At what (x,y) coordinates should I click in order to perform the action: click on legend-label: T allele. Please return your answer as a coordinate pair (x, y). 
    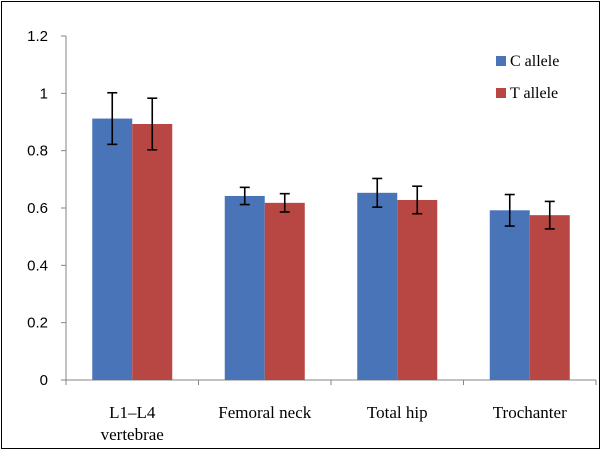
    Looking at the image, I should click on (534, 93).